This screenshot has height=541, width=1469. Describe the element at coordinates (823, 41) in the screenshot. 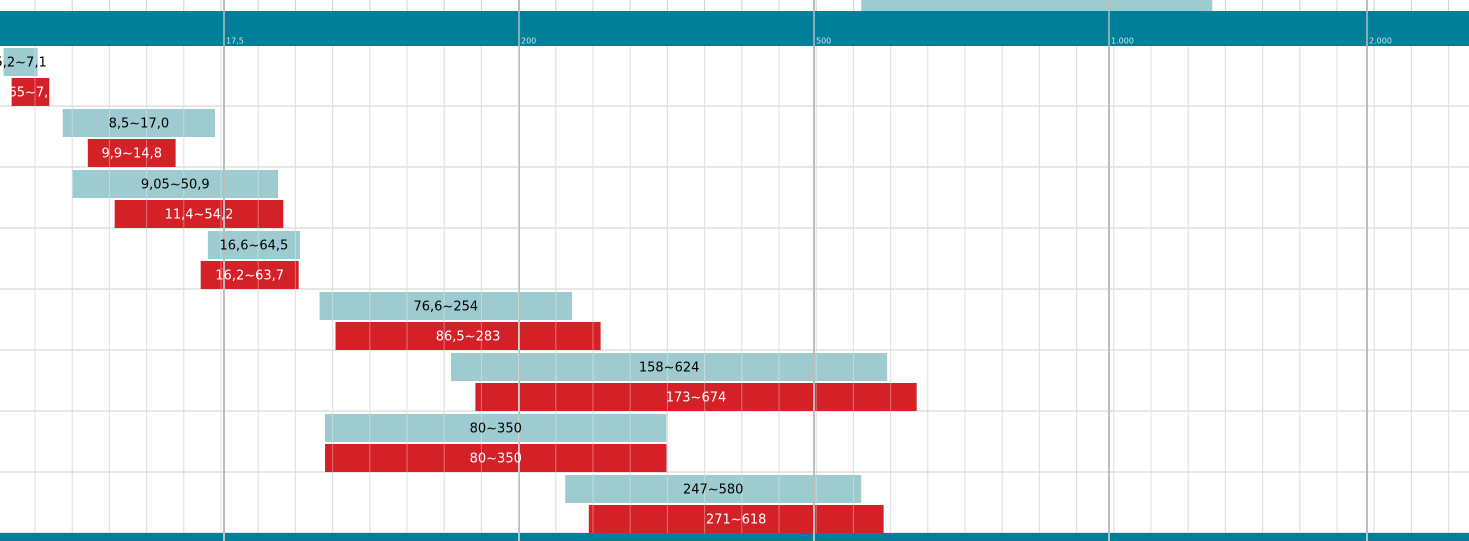

I see `x-tick-label: 500` at that location.